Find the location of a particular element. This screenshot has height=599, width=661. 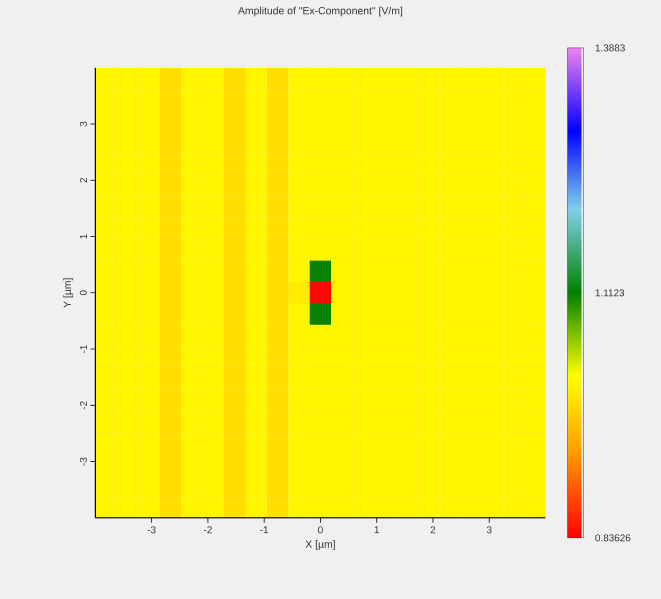

x-tick-label: -1 is located at coordinates (264, 529).